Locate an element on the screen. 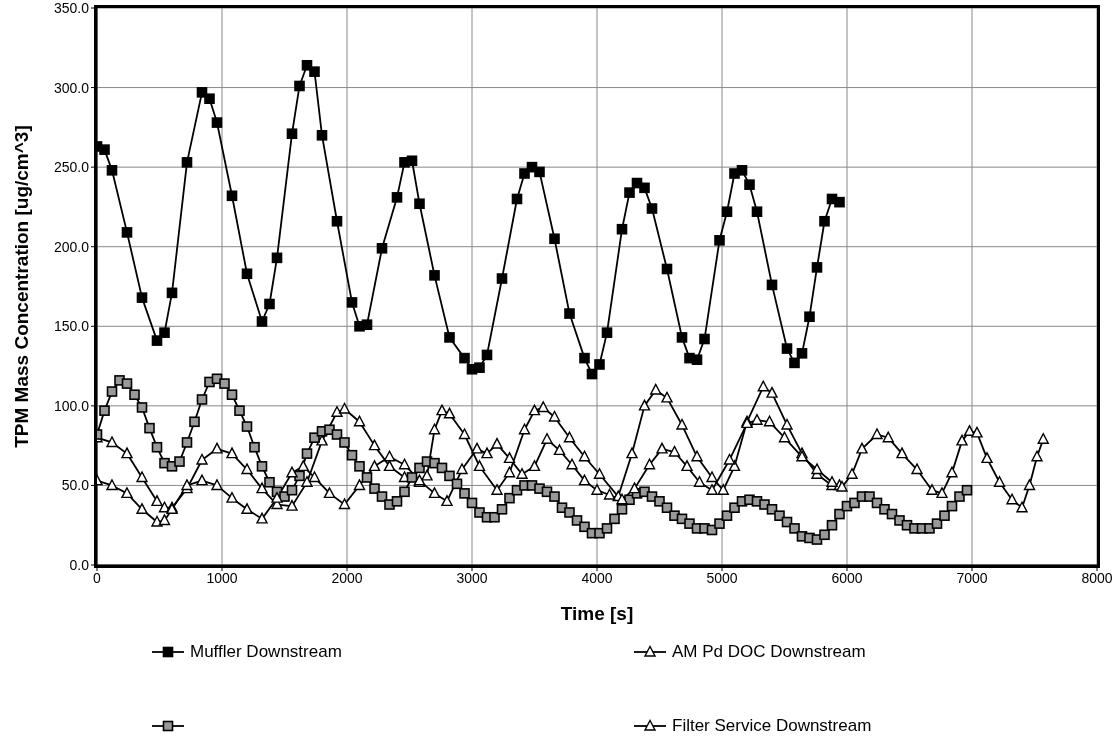 The image size is (1114, 748). x-tick-label: 4000 is located at coordinates (597, 577).